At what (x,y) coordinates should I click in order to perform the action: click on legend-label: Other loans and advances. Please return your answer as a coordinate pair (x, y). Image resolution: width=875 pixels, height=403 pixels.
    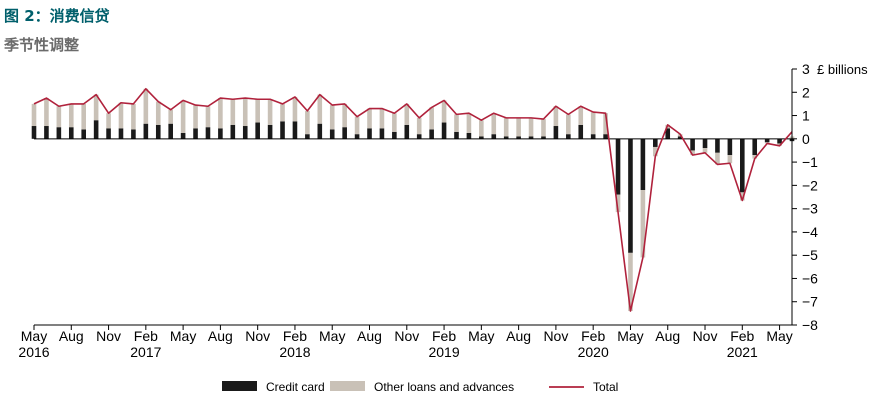
    Looking at the image, I should click on (444, 387).